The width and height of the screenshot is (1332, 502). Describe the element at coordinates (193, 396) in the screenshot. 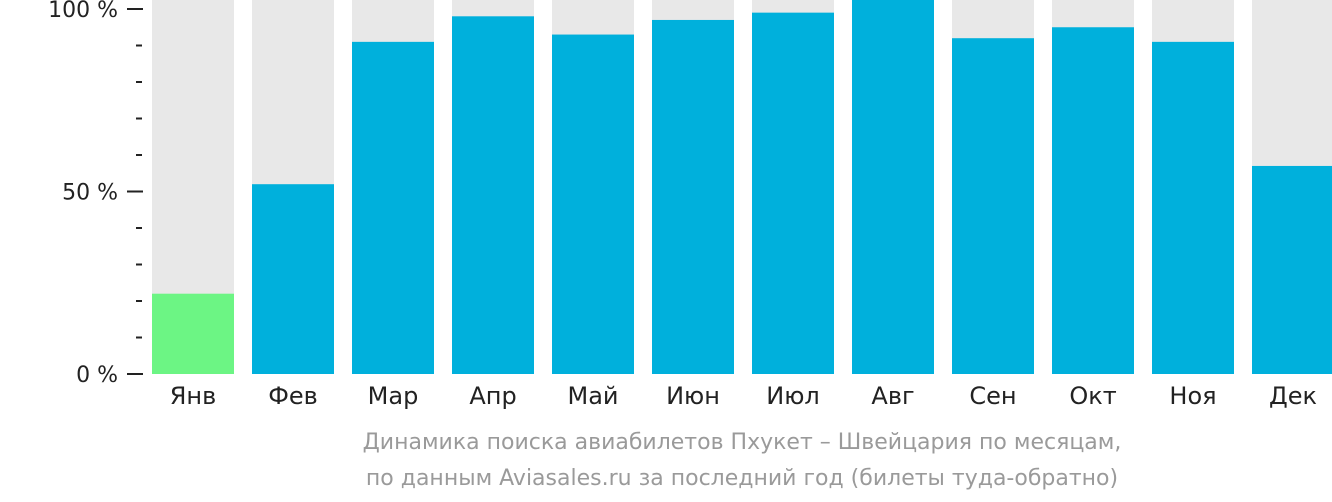

I see `x-tick-label: Янв` at that location.